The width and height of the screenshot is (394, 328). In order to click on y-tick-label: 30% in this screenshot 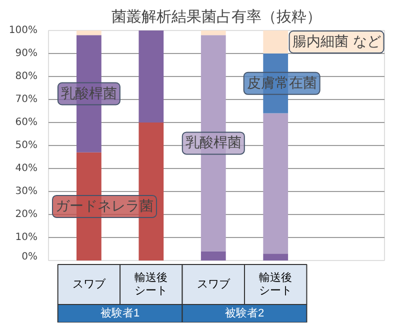, I will do `click(26, 191)`.